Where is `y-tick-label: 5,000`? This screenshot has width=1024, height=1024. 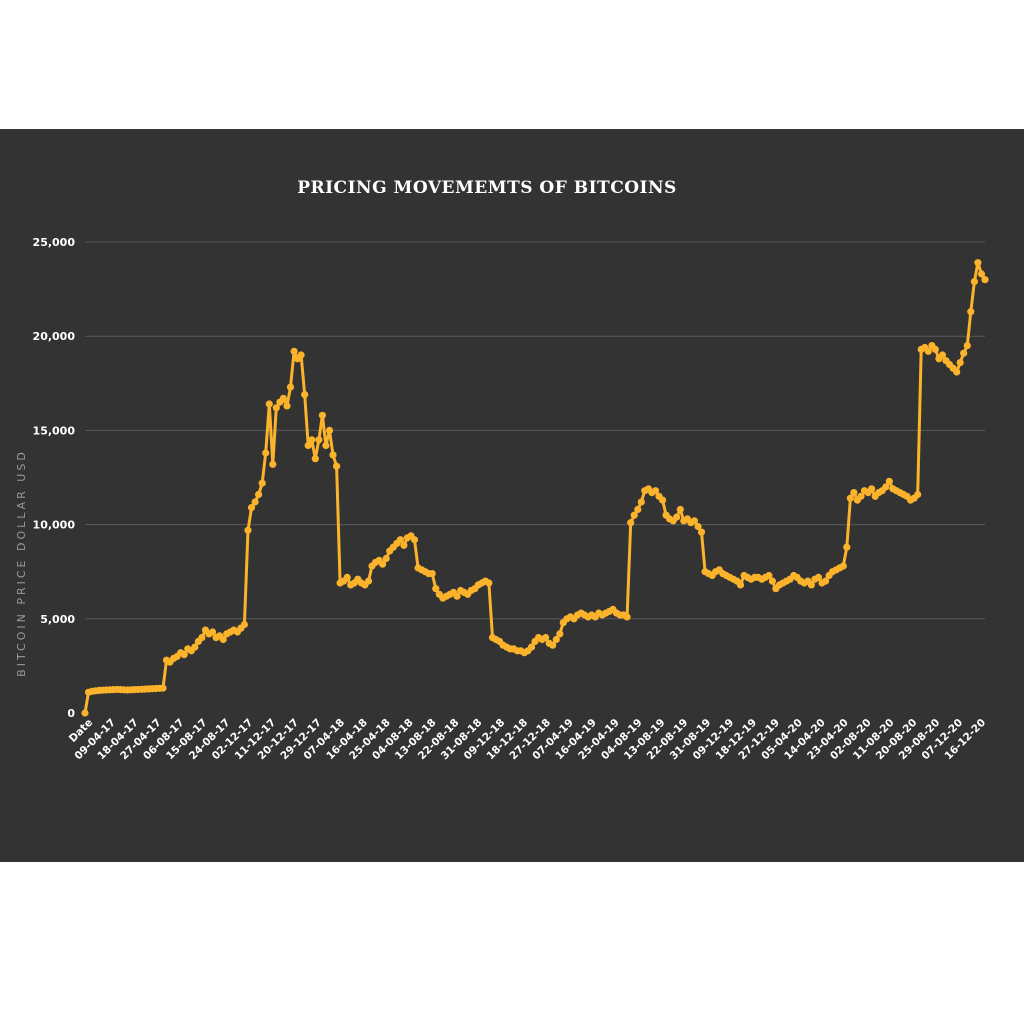 y-tick-label: 5,000 is located at coordinates (57, 619).